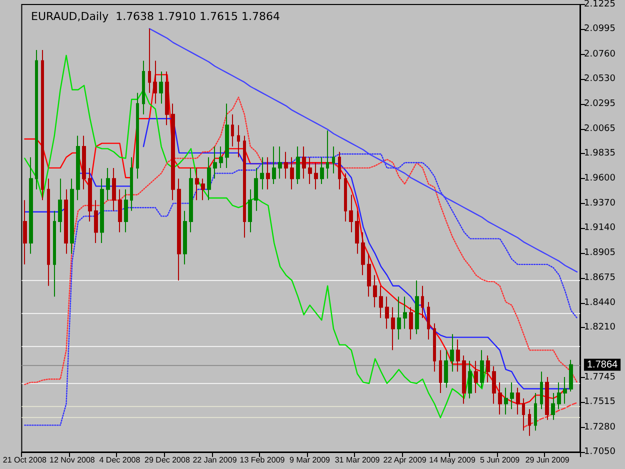 This screenshot has height=469, width=625. Describe the element at coordinates (600, 153) in the screenshot. I see `y-tick-label: 1.9835` at that location.